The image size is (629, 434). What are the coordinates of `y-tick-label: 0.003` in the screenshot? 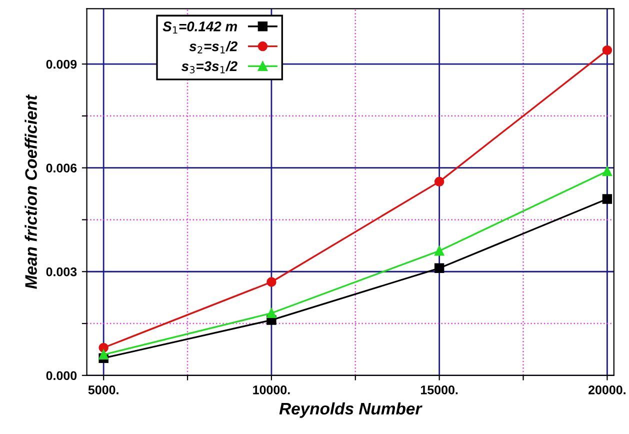 It's located at (61, 271).